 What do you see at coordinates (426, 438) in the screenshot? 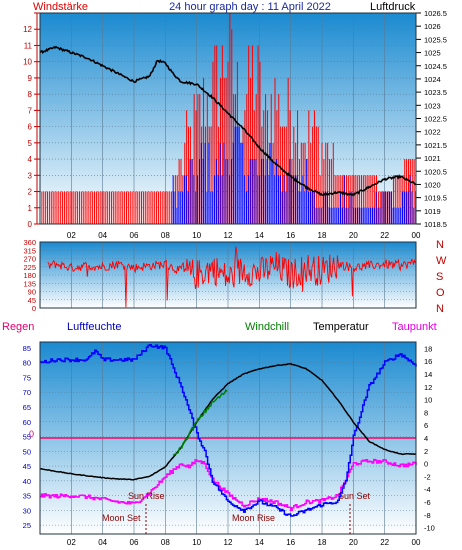
I see `temperature-tick-label: 4` at bounding box center [426, 438].